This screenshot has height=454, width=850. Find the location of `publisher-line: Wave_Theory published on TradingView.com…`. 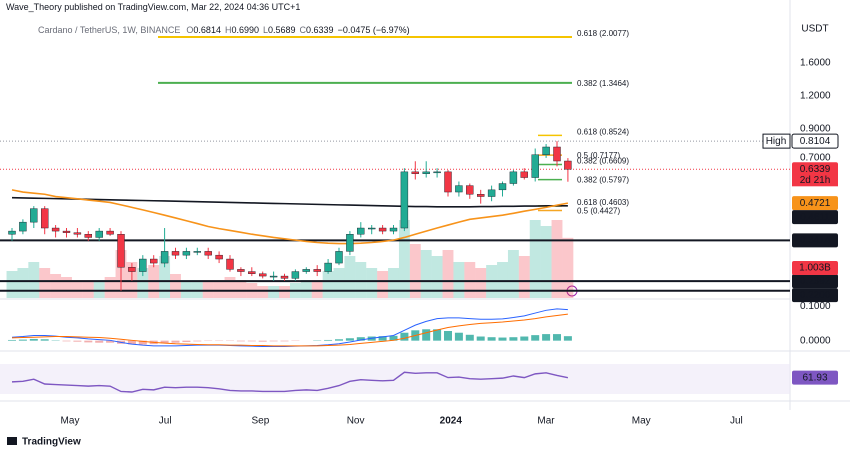

publisher-line: Wave_Theory published on TradingView.com… is located at coordinates (153, 7).